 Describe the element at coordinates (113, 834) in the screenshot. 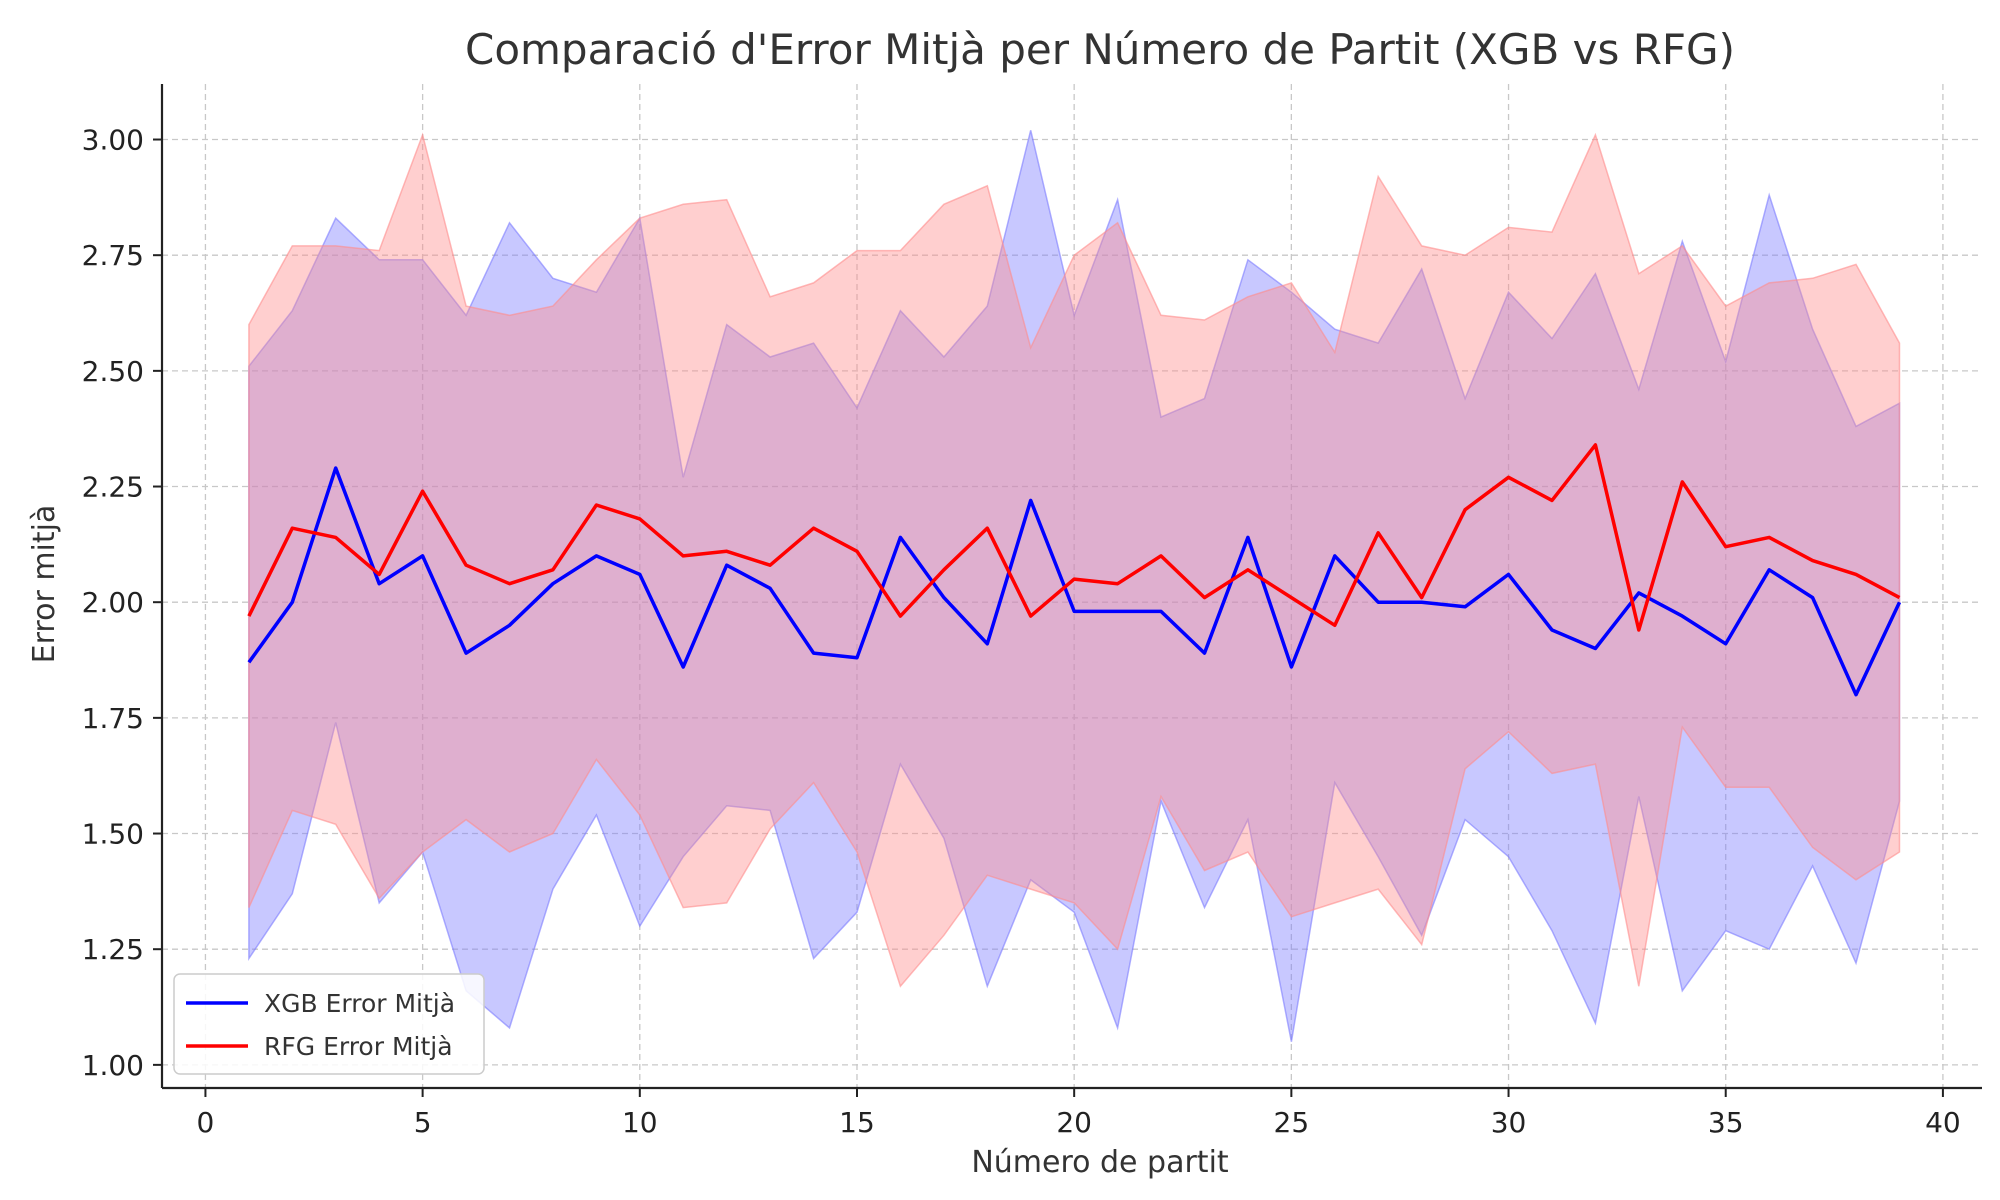

I see `y-tick-label: 1.50` at that location.